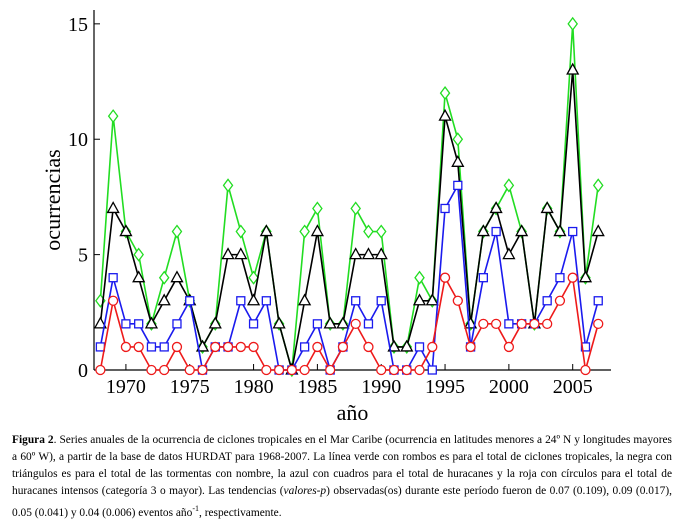 The image size is (679, 522). I want to click on x-tick-label: 1985, so click(317, 387).